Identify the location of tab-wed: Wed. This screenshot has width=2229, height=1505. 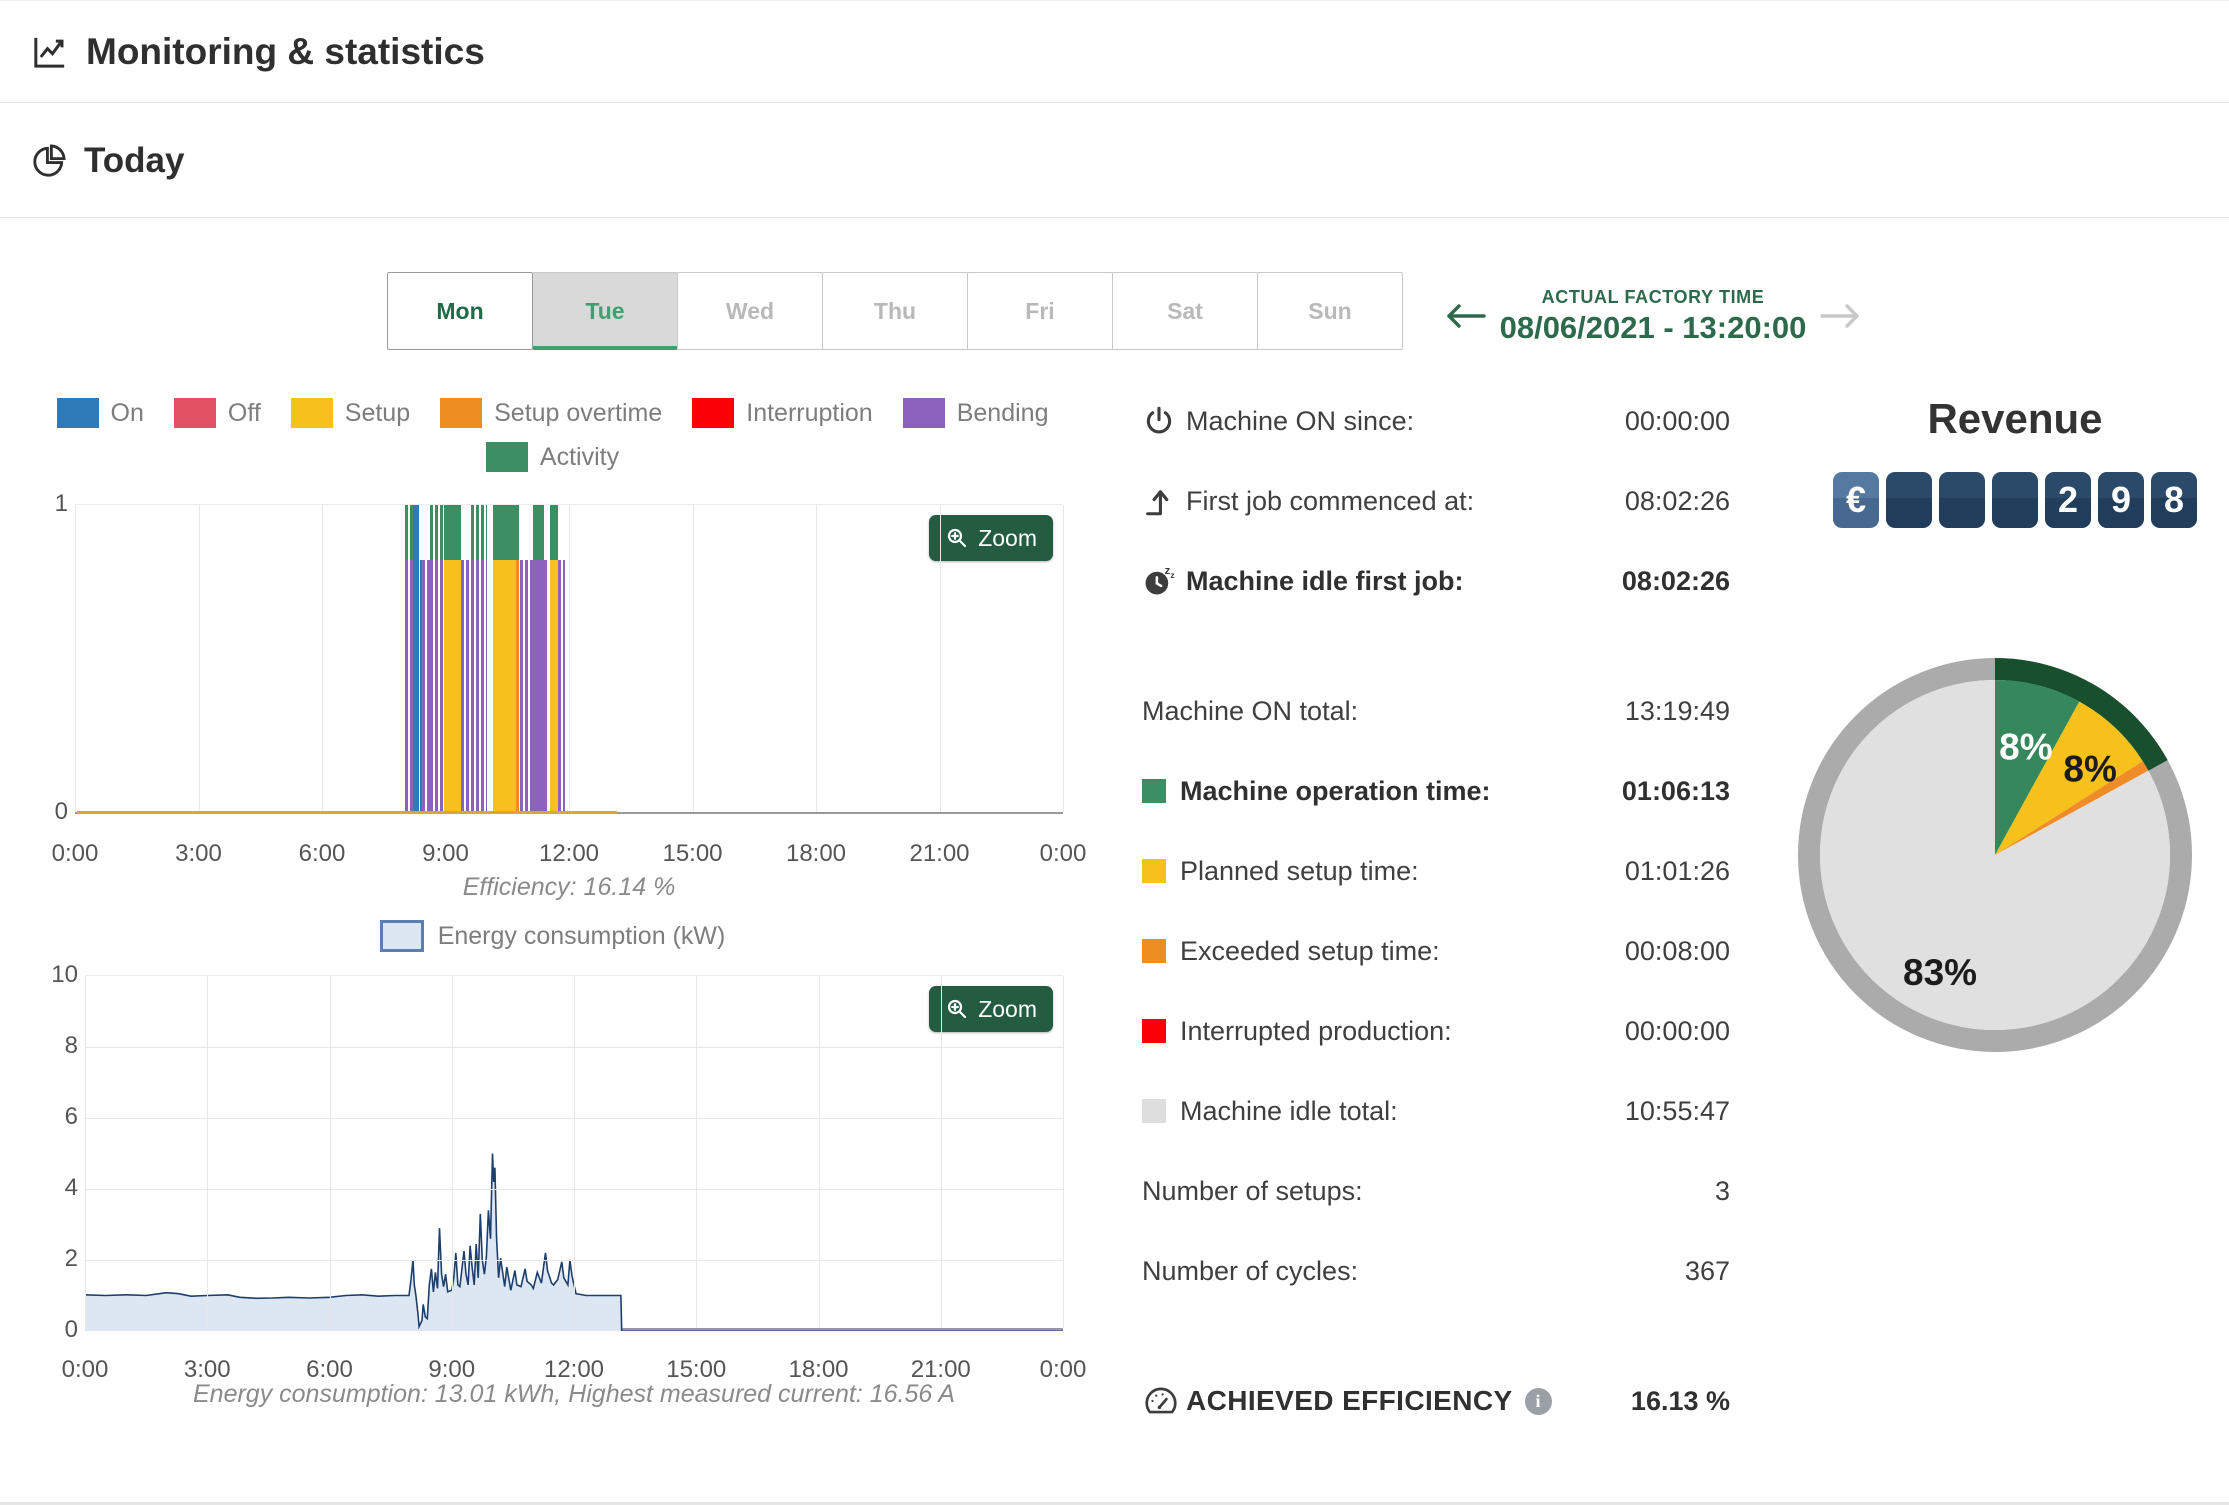
(750, 311).